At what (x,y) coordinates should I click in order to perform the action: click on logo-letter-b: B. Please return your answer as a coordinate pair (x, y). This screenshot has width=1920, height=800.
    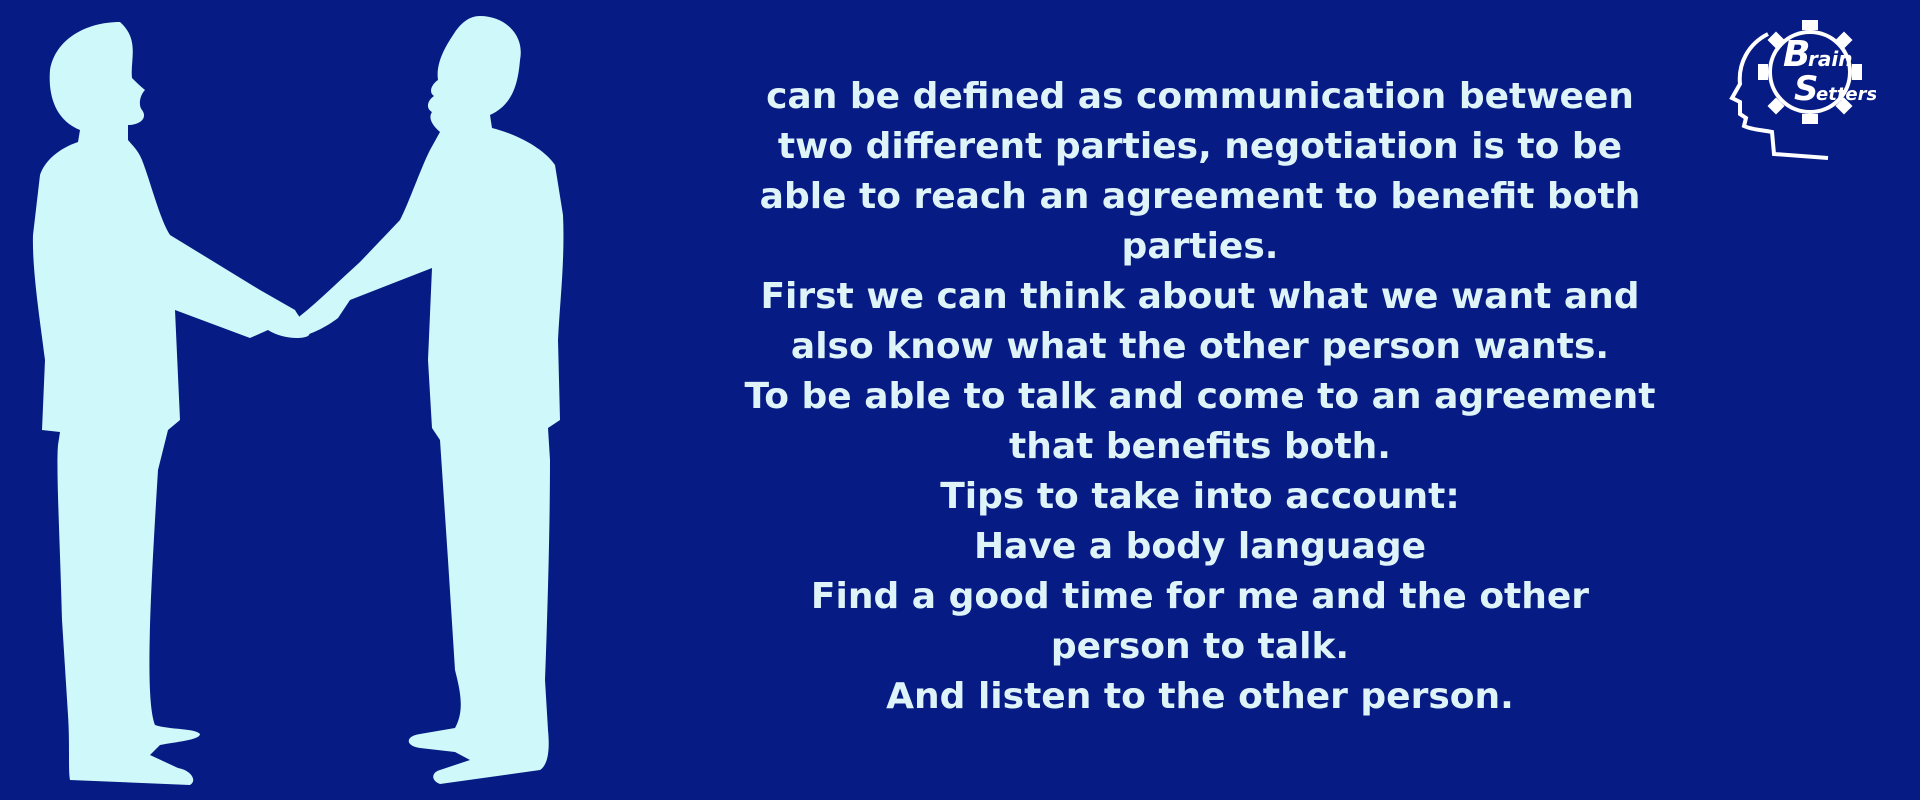
    Looking at the image, I should click on (1796, 54).